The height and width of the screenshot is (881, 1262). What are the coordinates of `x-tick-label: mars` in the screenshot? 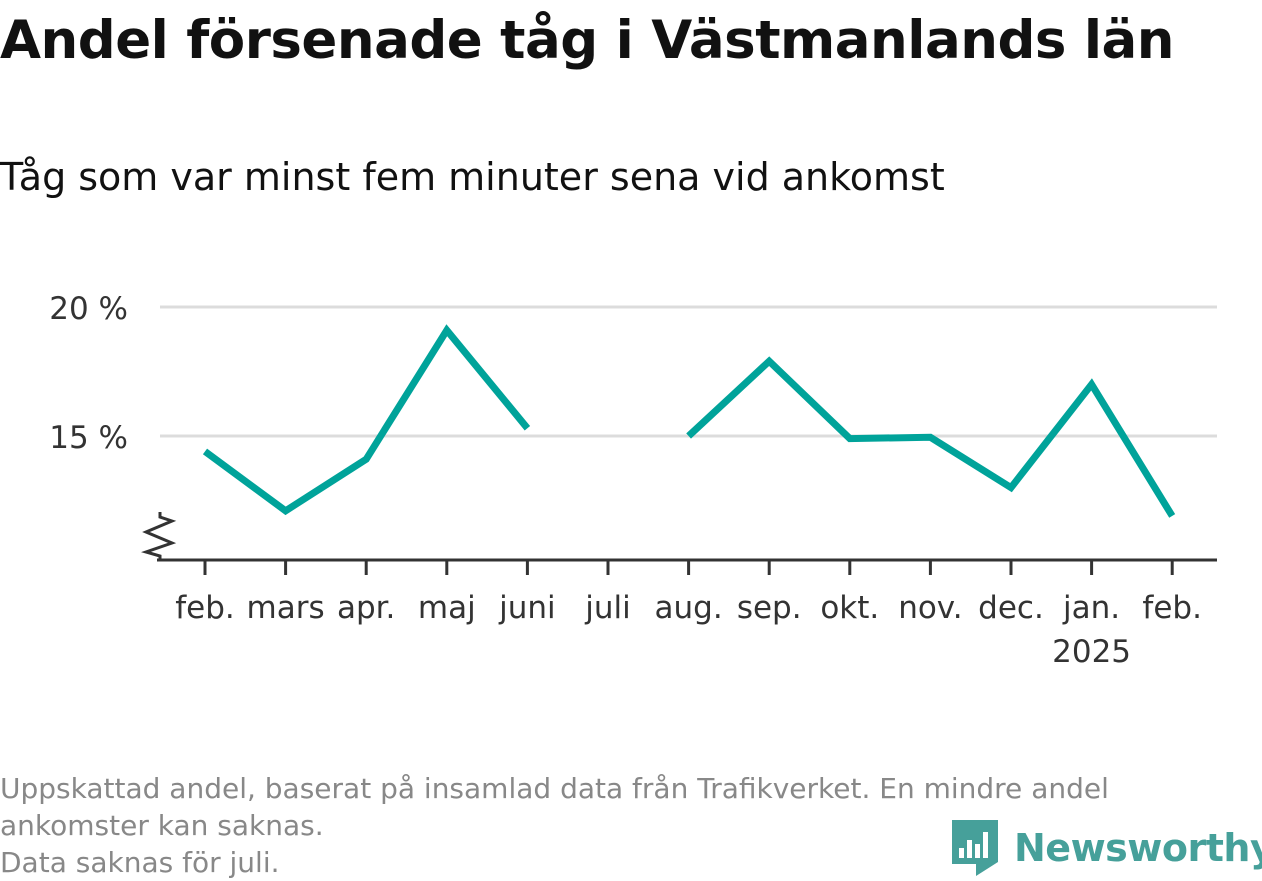 It's located at (286, 608).